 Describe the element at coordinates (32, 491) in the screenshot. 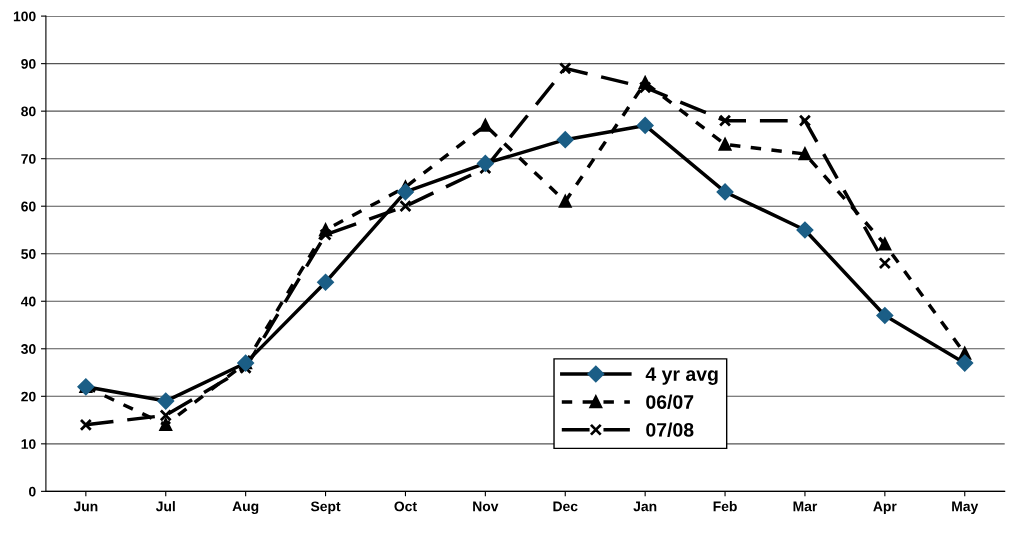

I see `y-tick-label: 0` at that location.